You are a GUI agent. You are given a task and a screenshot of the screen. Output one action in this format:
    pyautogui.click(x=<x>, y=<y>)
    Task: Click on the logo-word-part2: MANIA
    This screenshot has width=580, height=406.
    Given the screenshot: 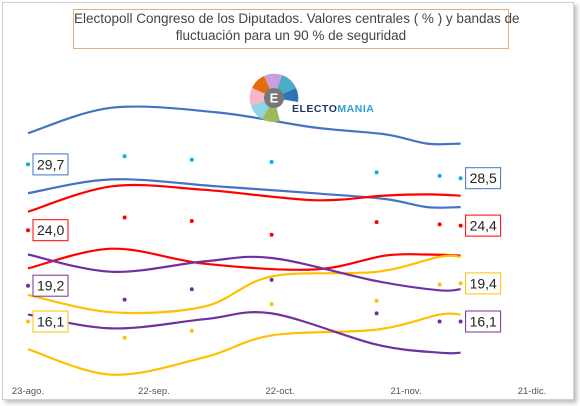 What is the action you would take?
    pyautogui.click(x=355, y=109)
    